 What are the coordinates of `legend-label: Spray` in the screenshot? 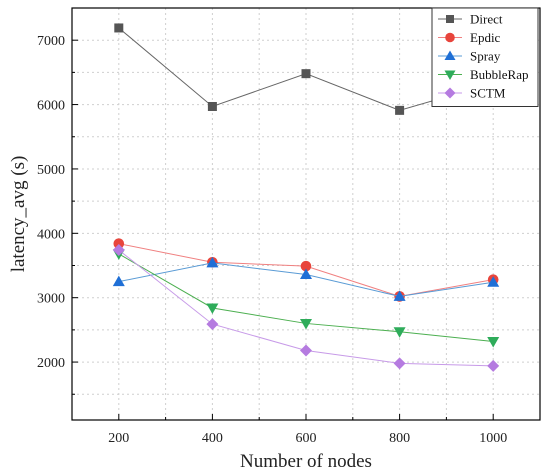 It's located at (485, 56).